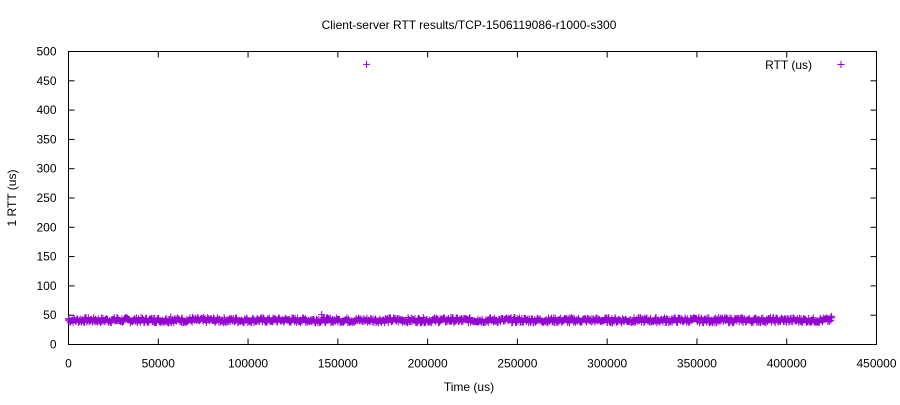  What do you see at coordinates (46, 286) in the screenshot?
I see `y-tick-label: 100` at bounding box center [46, 286].